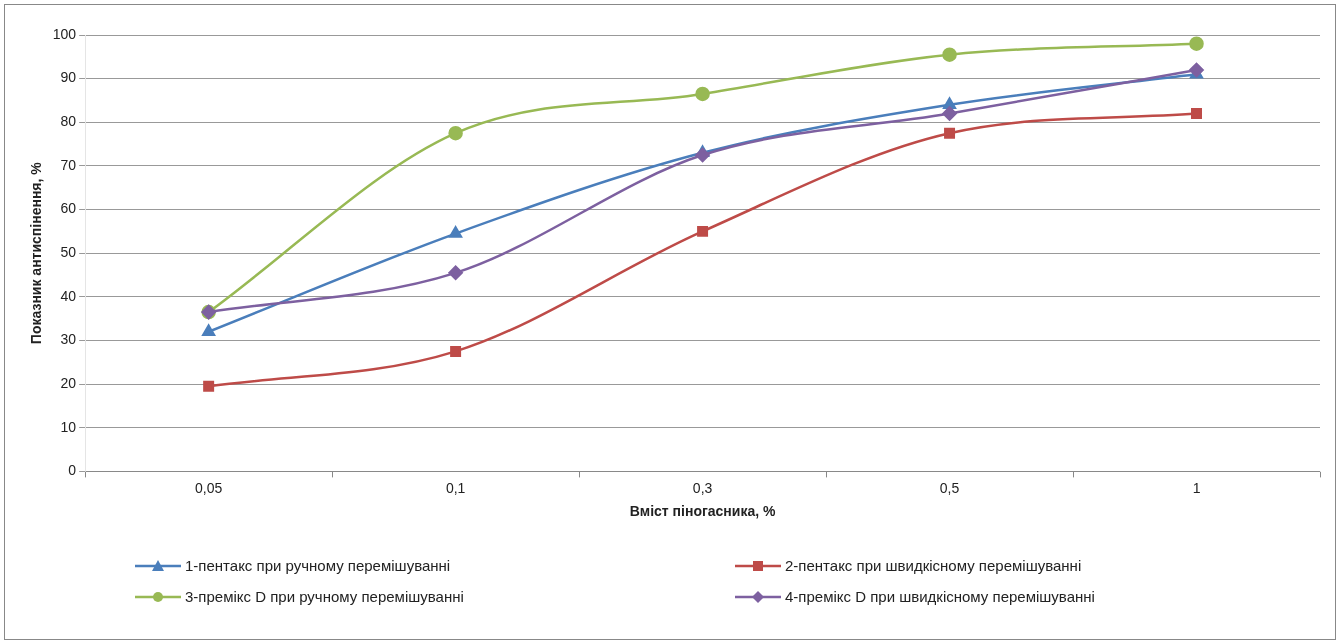 The height and width of the screenshot is (643, 1339). Describe the element at coordinates (1196, 487) in the screenshot. I see `x-tick-label: 1` at that location.